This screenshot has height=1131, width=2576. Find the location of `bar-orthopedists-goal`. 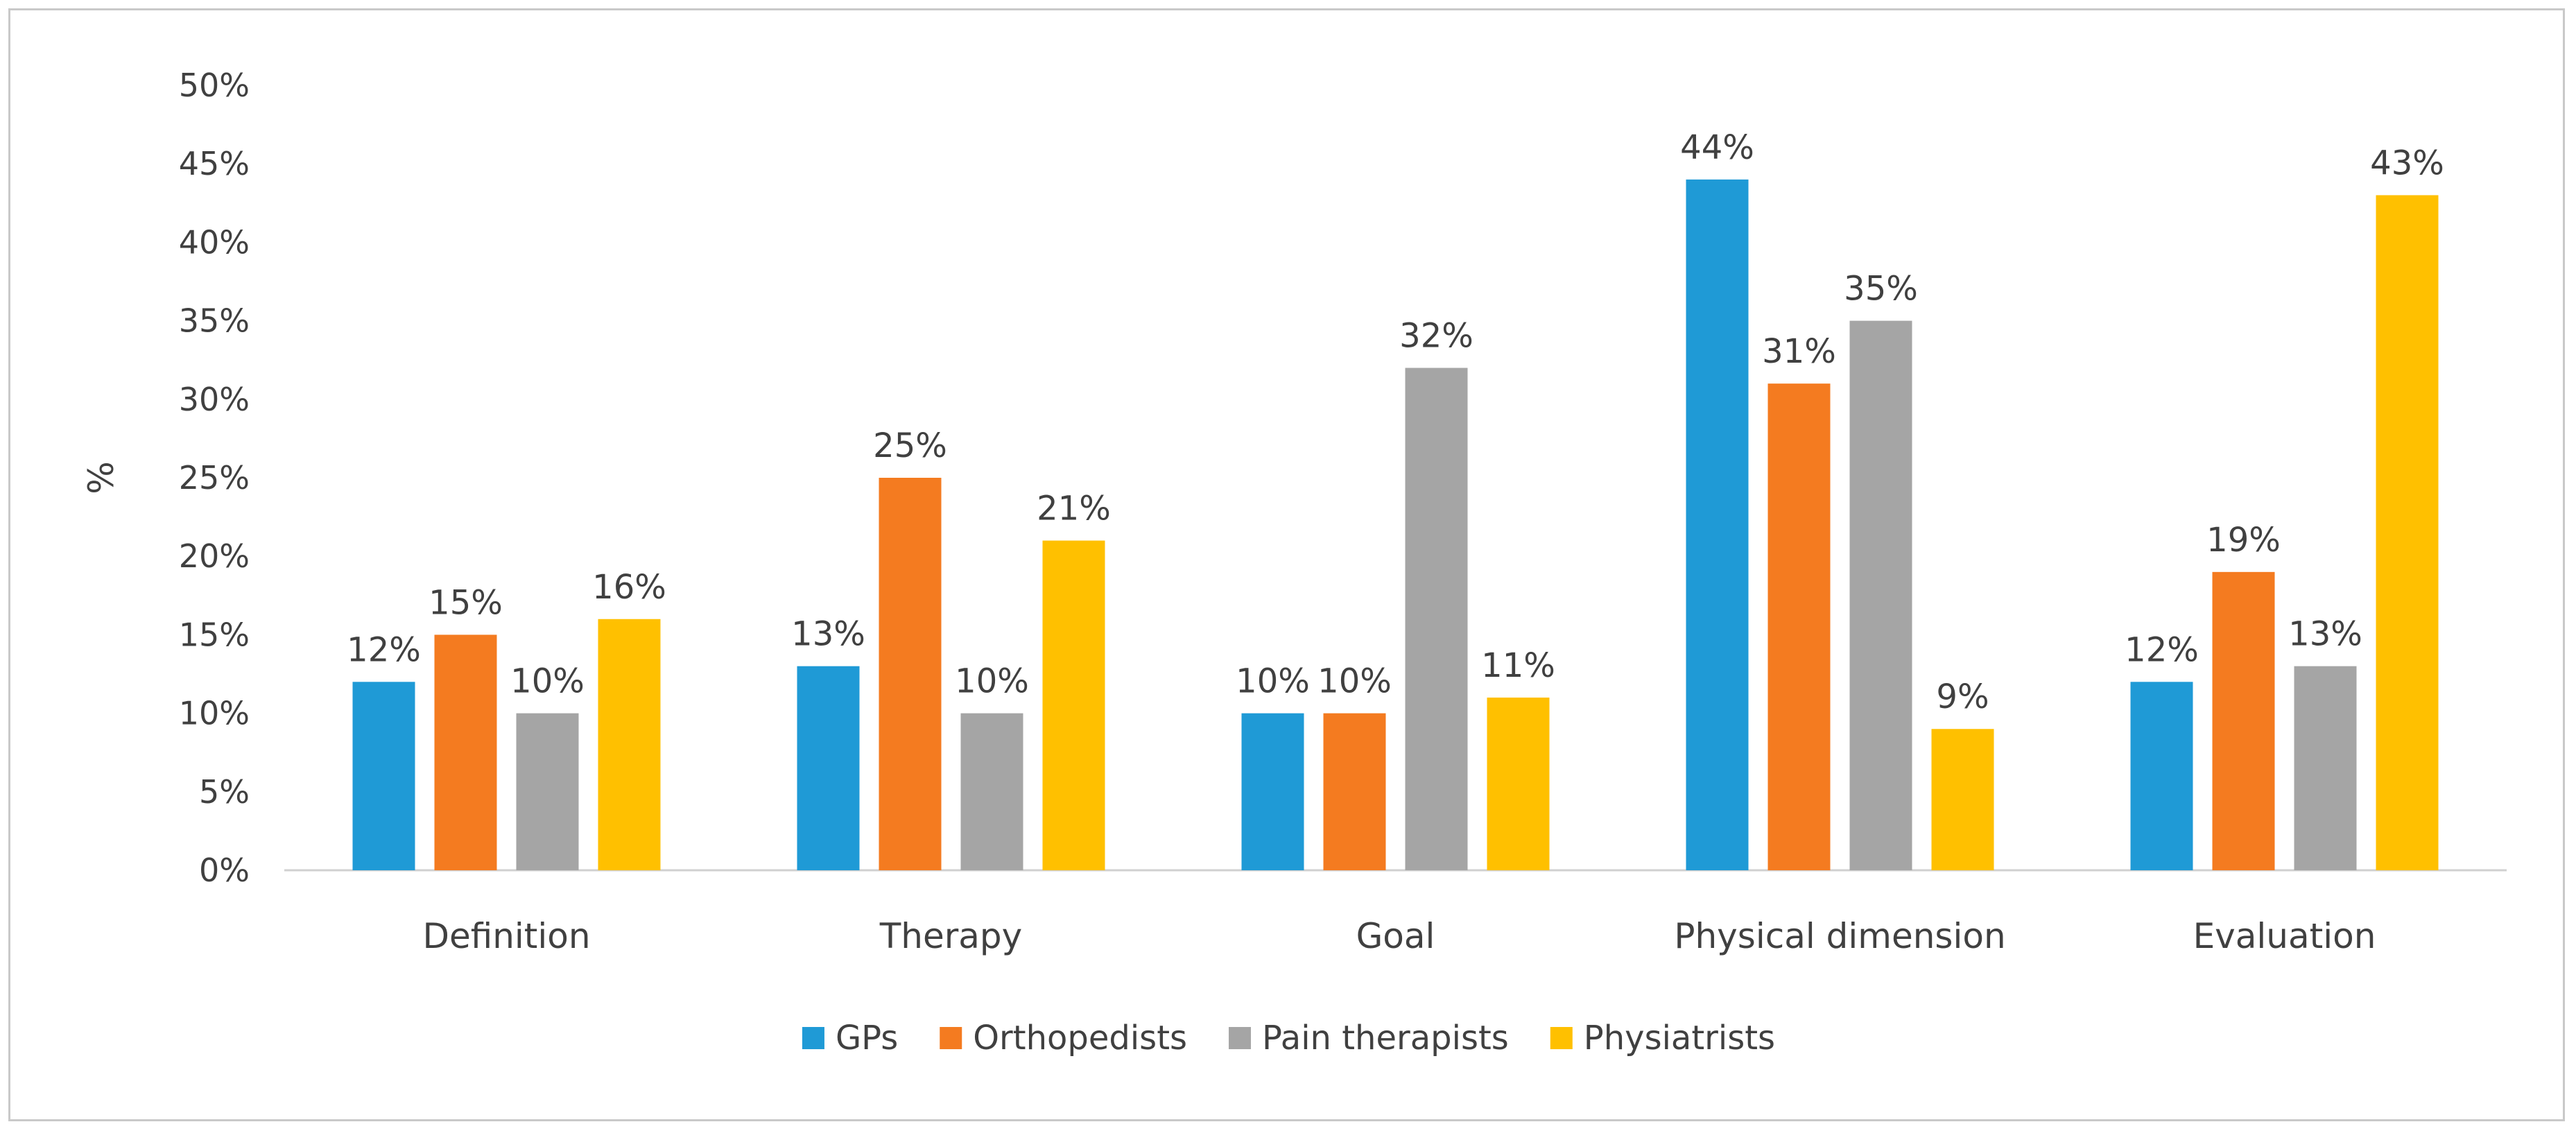

bar-orthopedists-goal is located at coordinates (1354, 791).